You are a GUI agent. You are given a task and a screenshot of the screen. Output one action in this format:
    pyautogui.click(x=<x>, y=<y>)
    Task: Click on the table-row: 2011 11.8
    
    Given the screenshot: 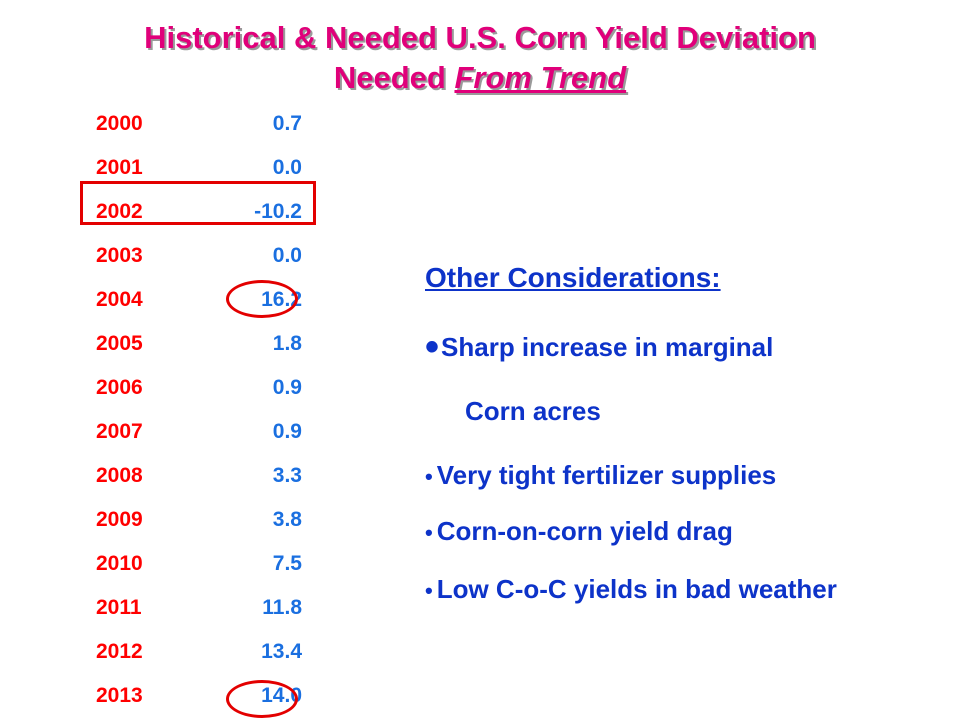 What is the action you would take?
    pyautogui.click(x=195, y=610)
    